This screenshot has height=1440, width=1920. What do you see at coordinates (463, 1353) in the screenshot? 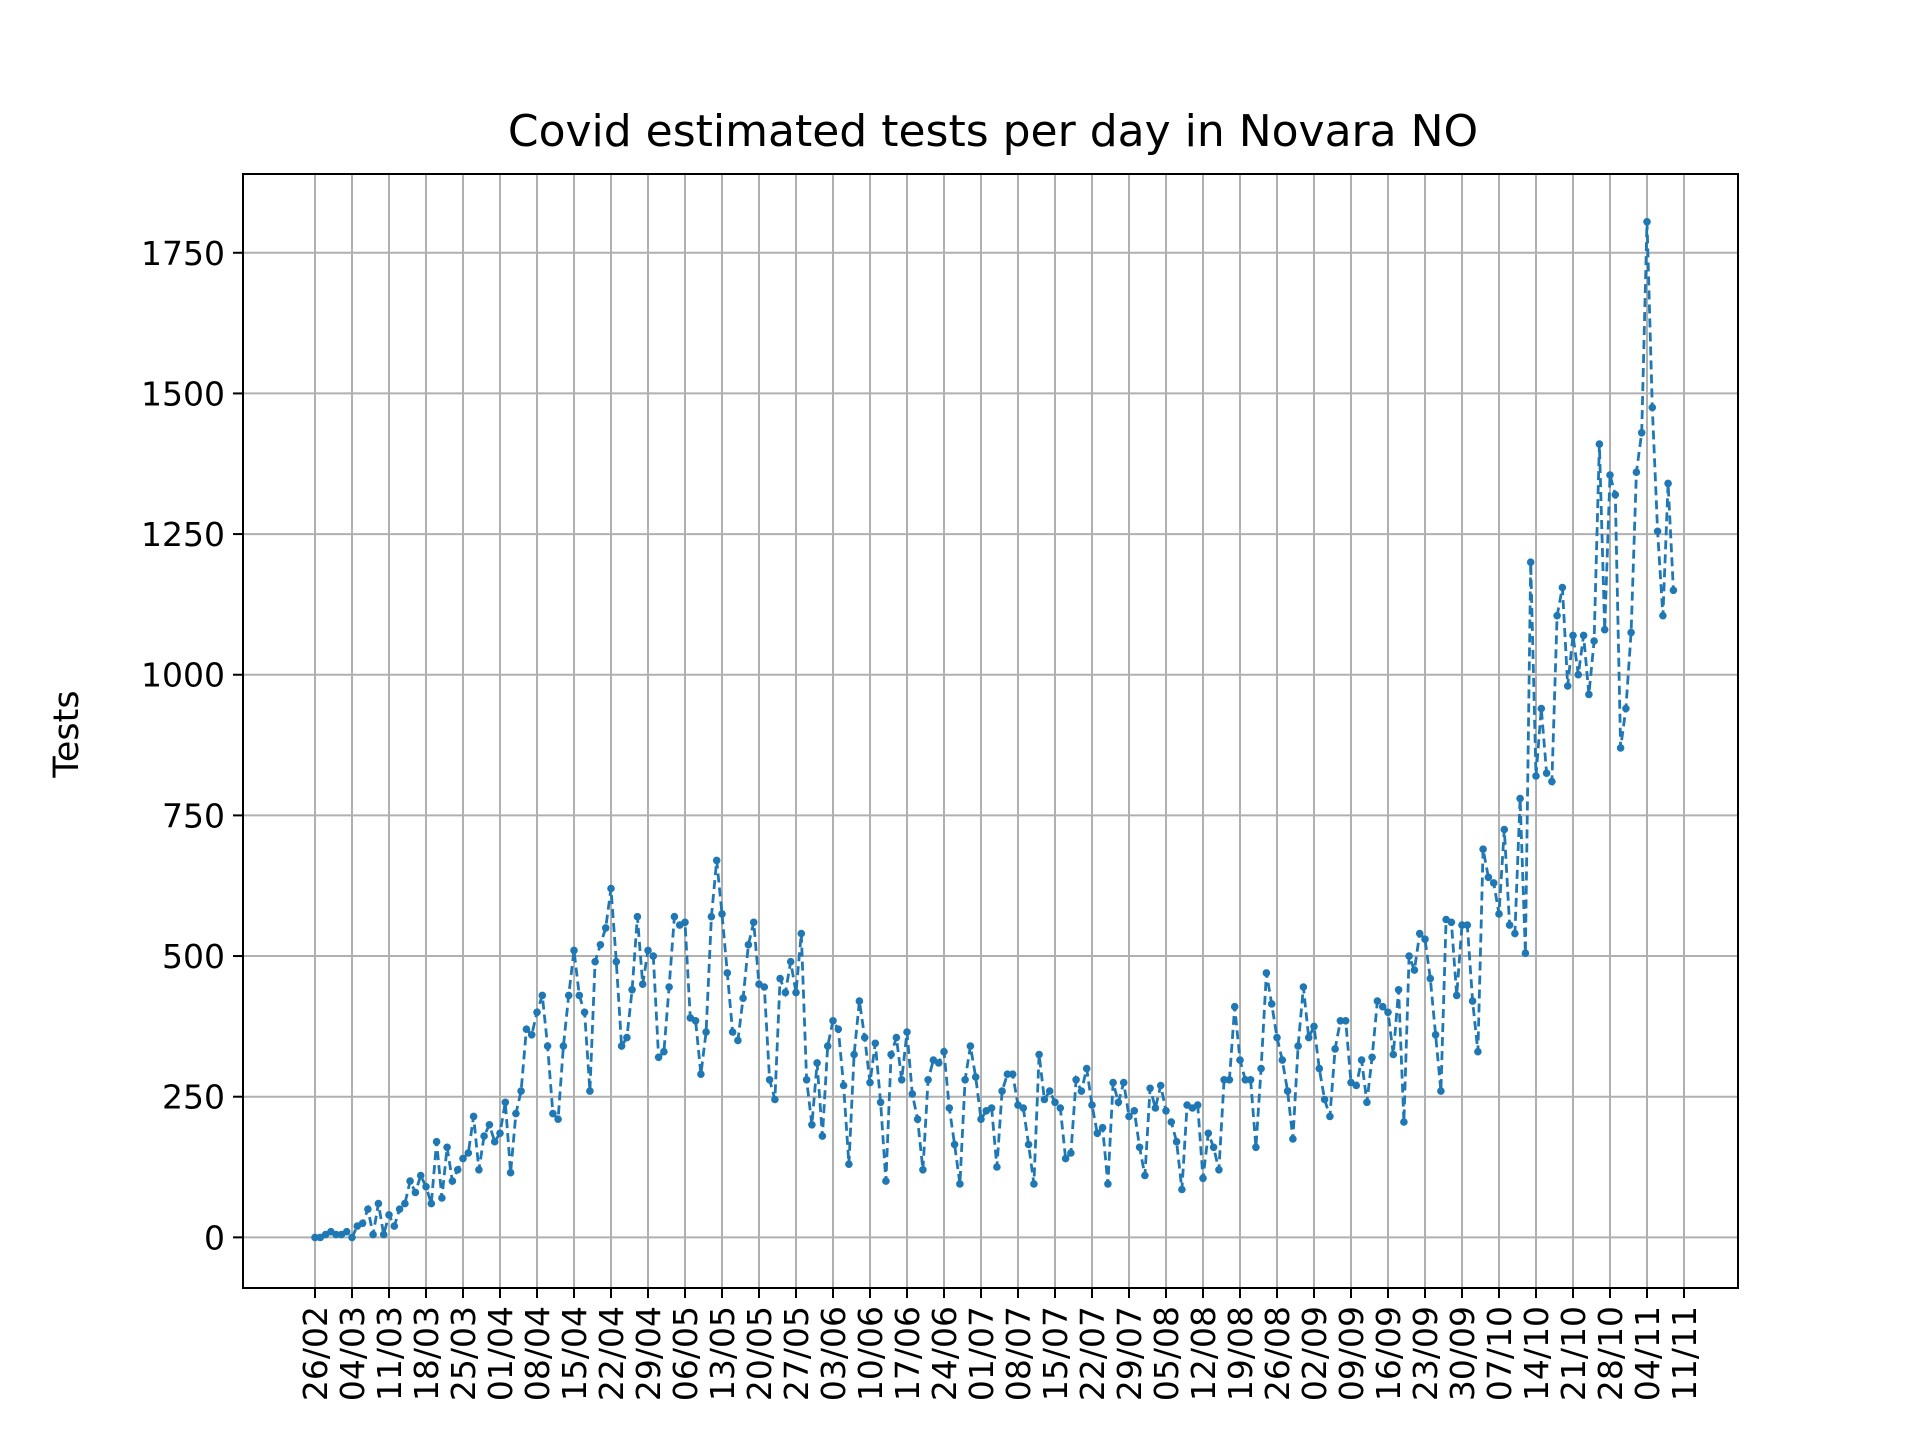
I see `x-tick-label: 25/03` at bounding box center [463, 1353].